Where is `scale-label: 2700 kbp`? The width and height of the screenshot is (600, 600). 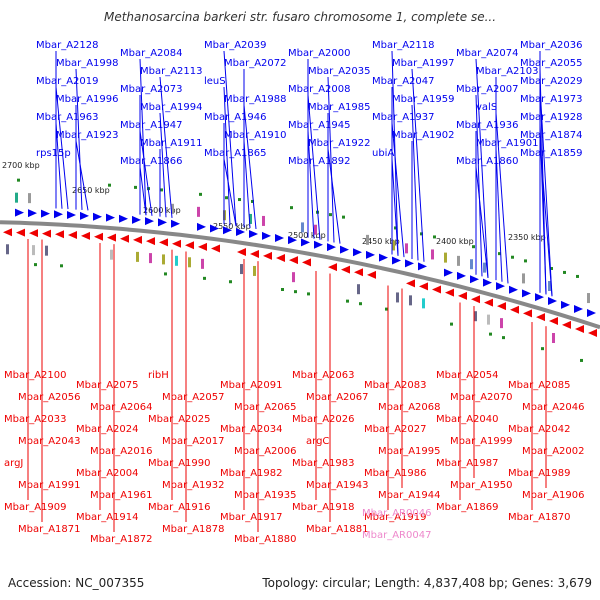
scale-label: 2700 kbp is located at coordinates (21, 165).